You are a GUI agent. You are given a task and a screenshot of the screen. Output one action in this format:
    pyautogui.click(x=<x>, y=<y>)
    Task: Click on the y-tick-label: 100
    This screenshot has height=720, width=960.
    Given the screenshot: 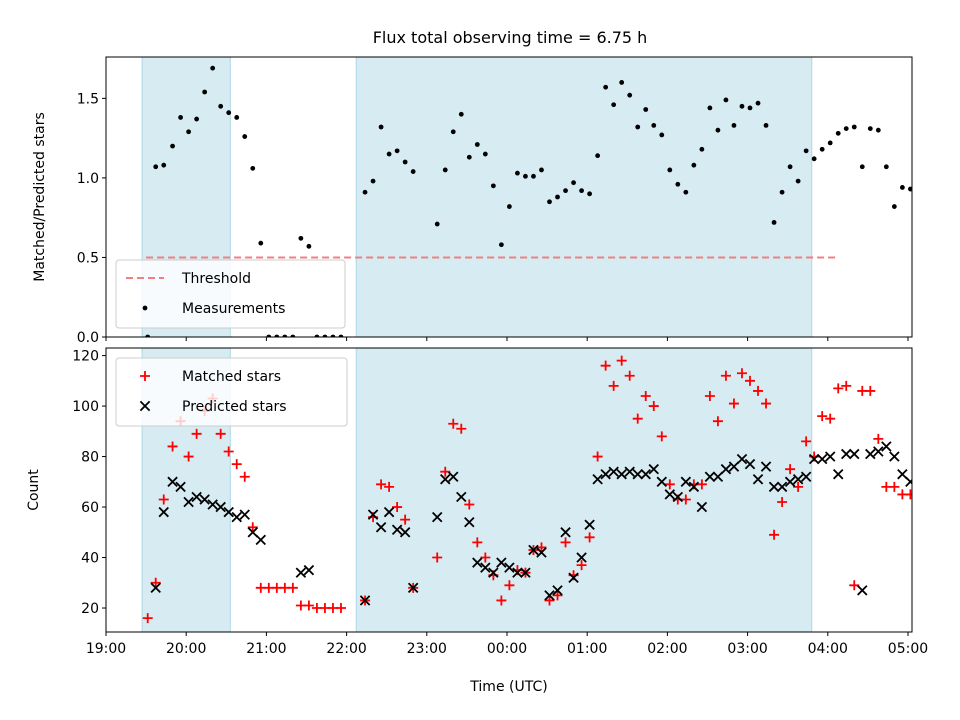 What is the action you would take?
    pyautogui.click(x=85, y=407)
    